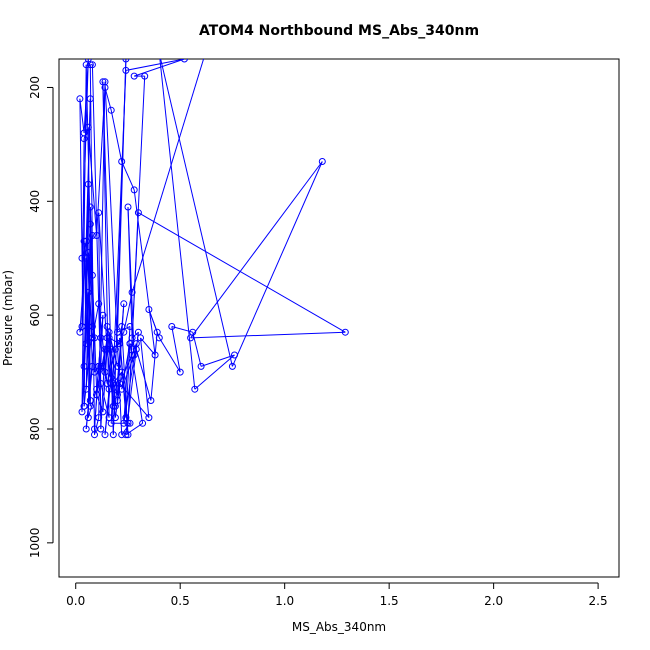  Describe the element at coordinates (35, 315) in the screenshot. I see `y-tick-label: 600` at that location.